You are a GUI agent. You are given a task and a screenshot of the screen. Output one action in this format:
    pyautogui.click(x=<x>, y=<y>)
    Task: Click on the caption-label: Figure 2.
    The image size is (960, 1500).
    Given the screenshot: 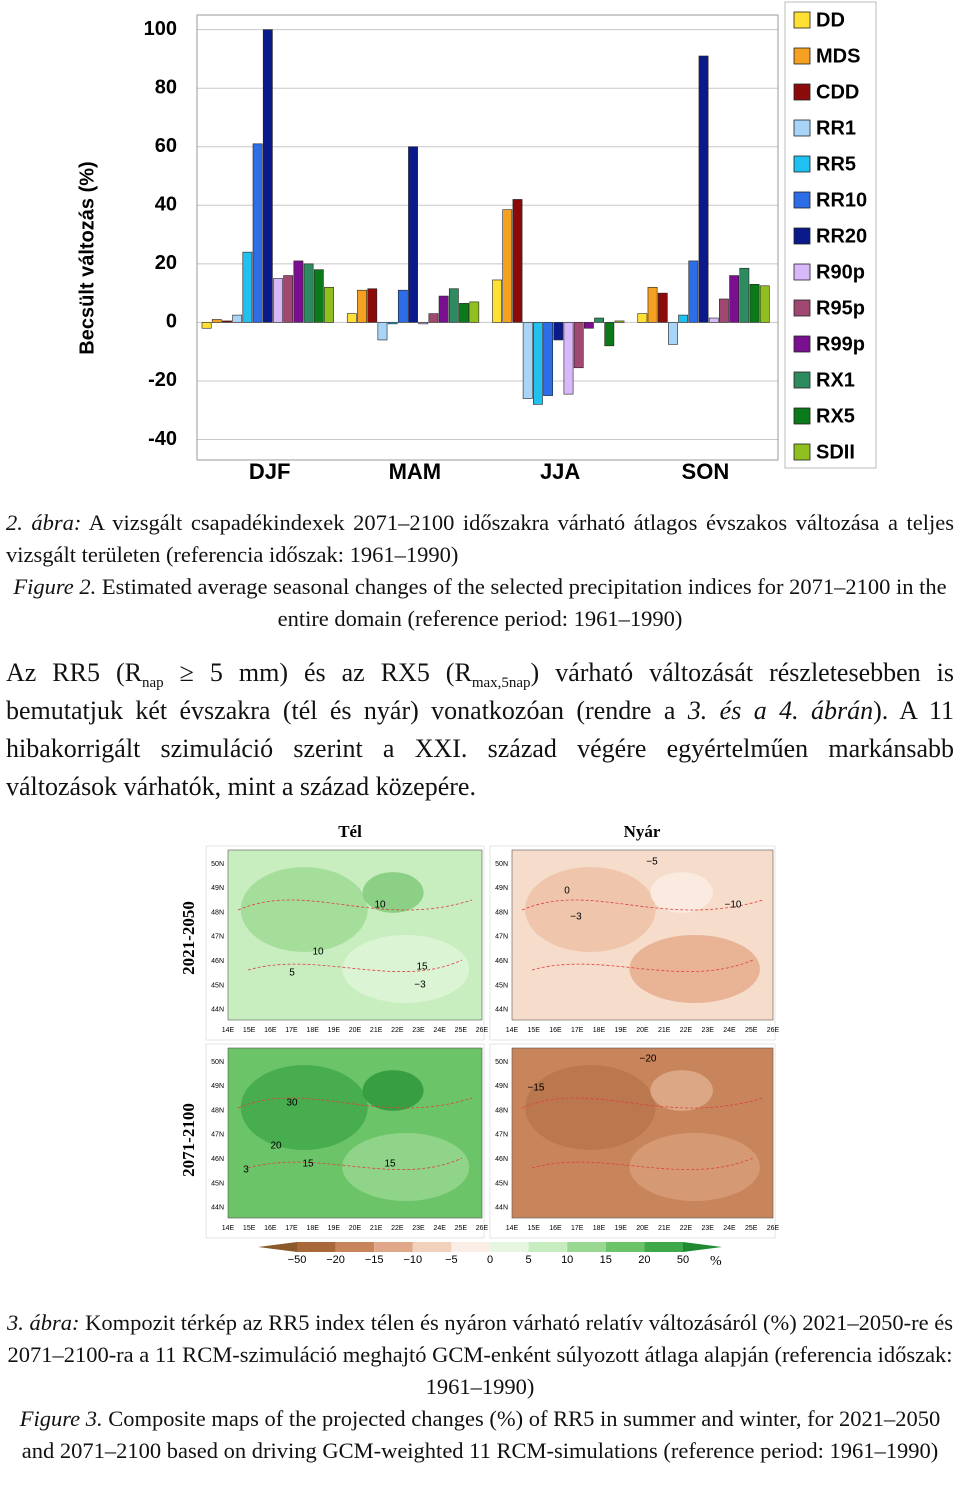 What is the action you would take?
    pyautogui.click(x=55, y=586)
    